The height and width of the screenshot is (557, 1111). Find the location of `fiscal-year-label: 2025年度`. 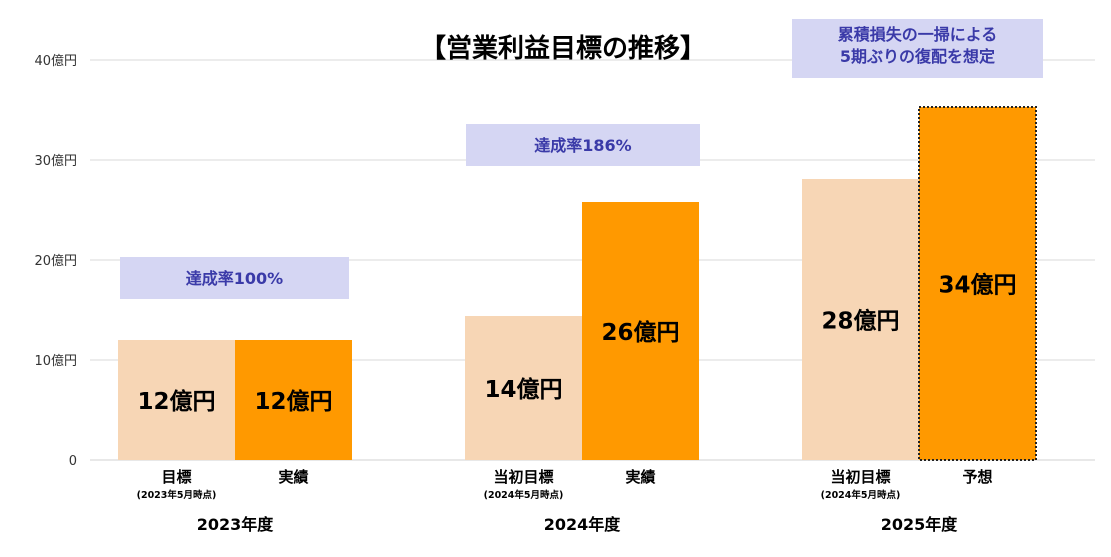

fiscal-year-label: 2025年度 is located at coordinates (920, 524).